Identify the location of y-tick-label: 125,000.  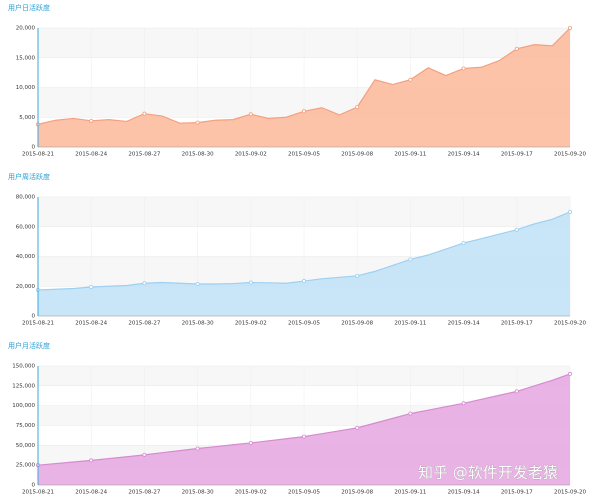
(23, 386).